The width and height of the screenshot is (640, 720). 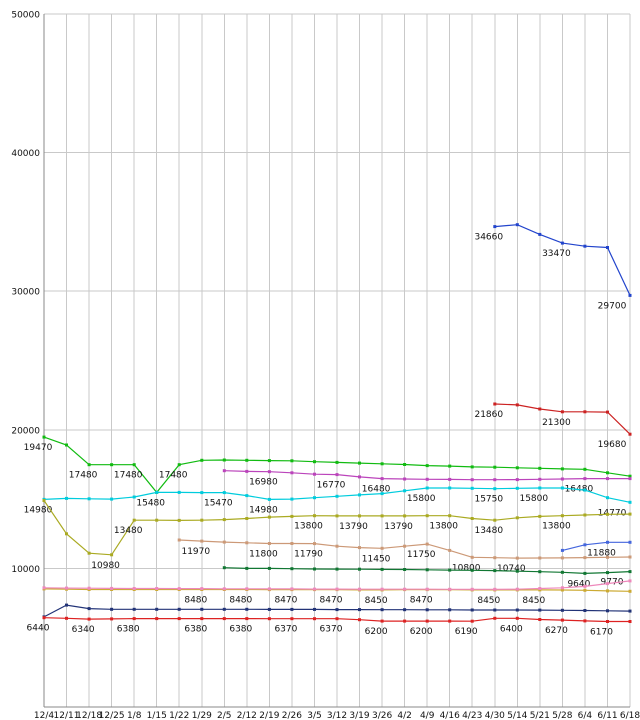 I want to click on x-axis-tick-label: 4/16, so click(x=450, y=715).